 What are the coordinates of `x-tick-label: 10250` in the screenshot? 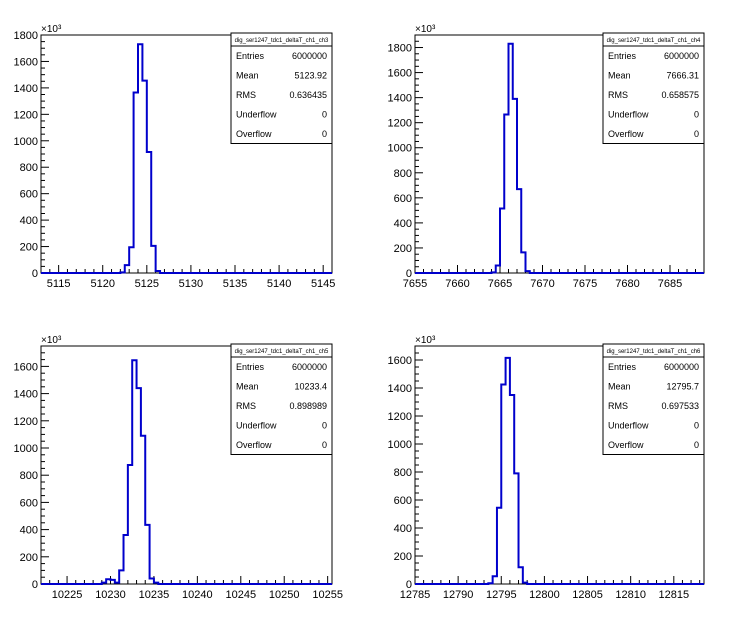 It's located at (284, 595).